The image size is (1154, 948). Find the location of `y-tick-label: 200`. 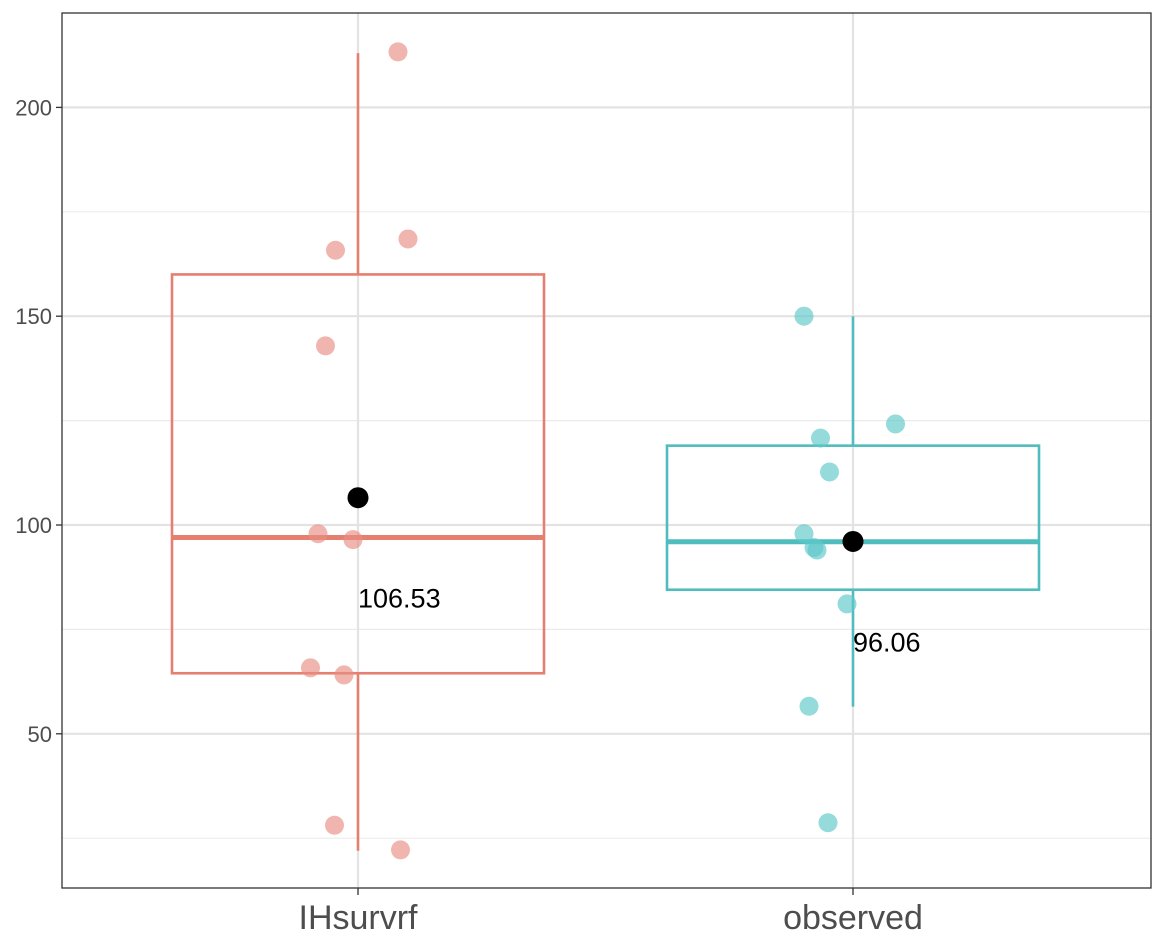

y-tick-label: 200 is located at coordinates (33, 107).